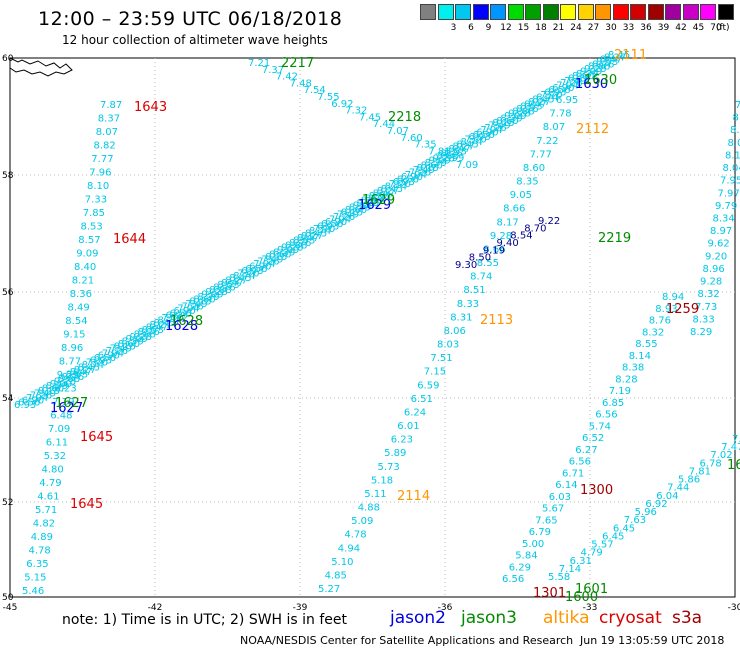 The height and width of the screenshot is (650, 740). I want to click on colorbar-tick-label: 6, so click(471, 28).